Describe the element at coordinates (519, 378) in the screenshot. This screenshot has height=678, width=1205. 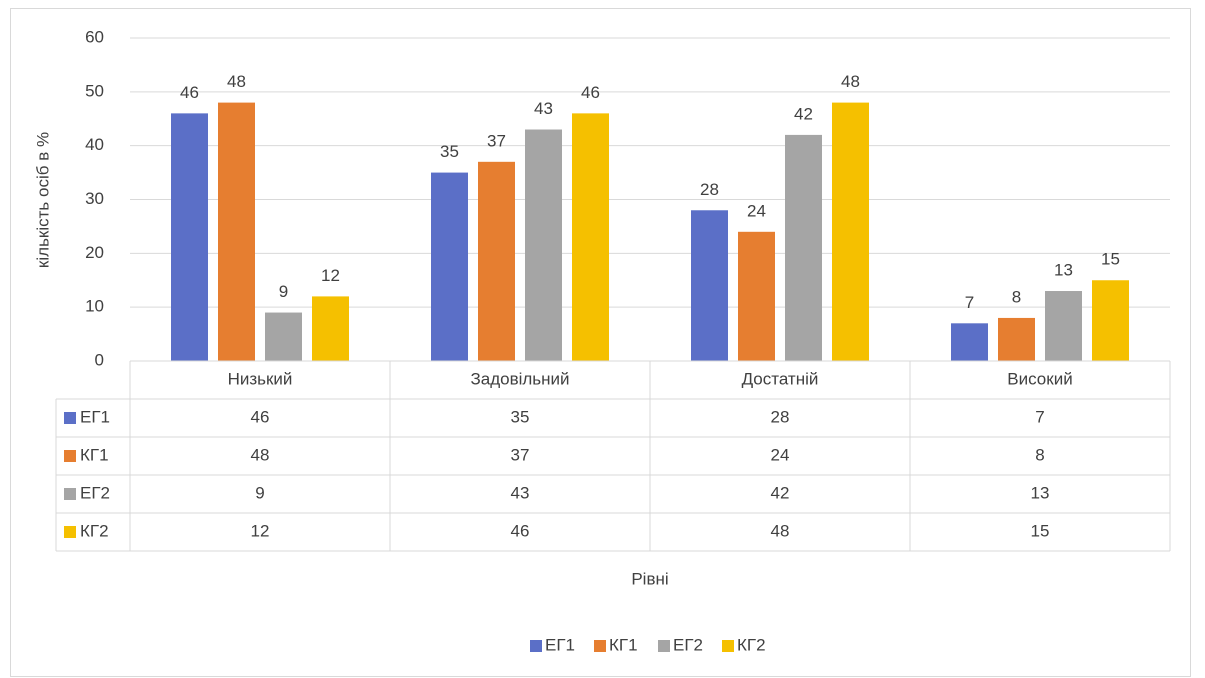
I see `x-tick-label: Задовільний` at that location.